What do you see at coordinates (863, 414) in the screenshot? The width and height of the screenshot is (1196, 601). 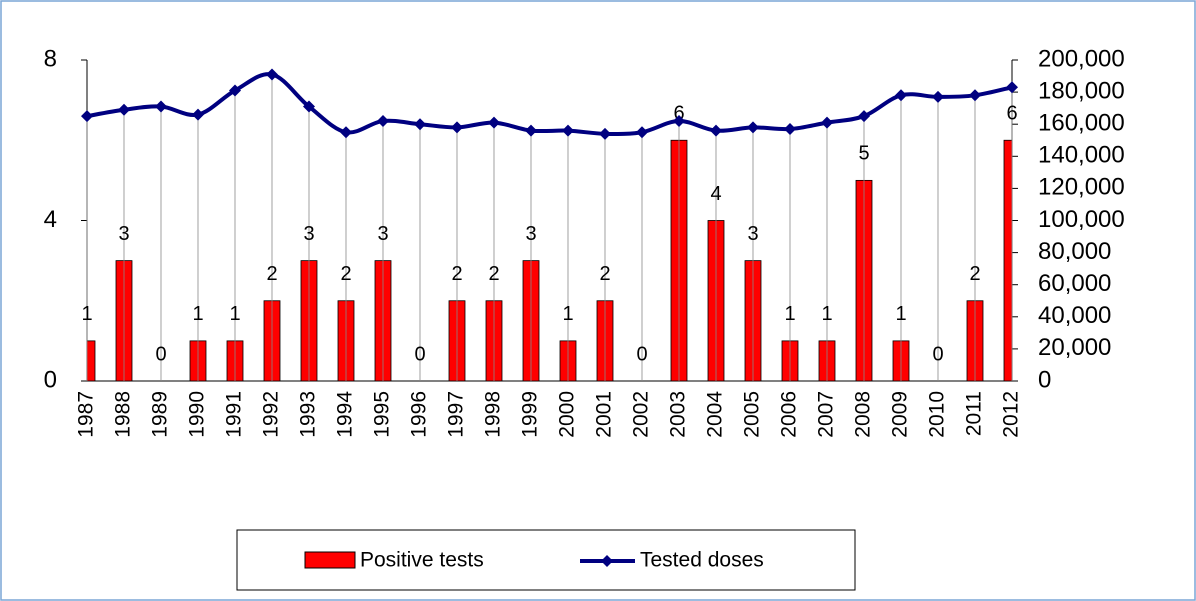 I see `x-tick-label: 2008` at bounding box center [863, 414].